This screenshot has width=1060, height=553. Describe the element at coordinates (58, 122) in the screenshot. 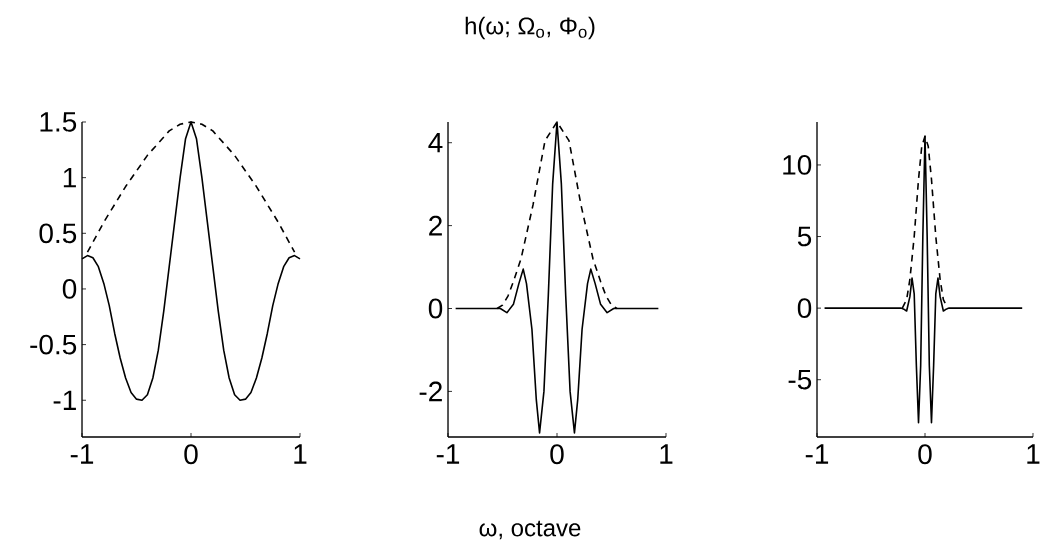

I see `y-tick-label: 1.5` at that location.